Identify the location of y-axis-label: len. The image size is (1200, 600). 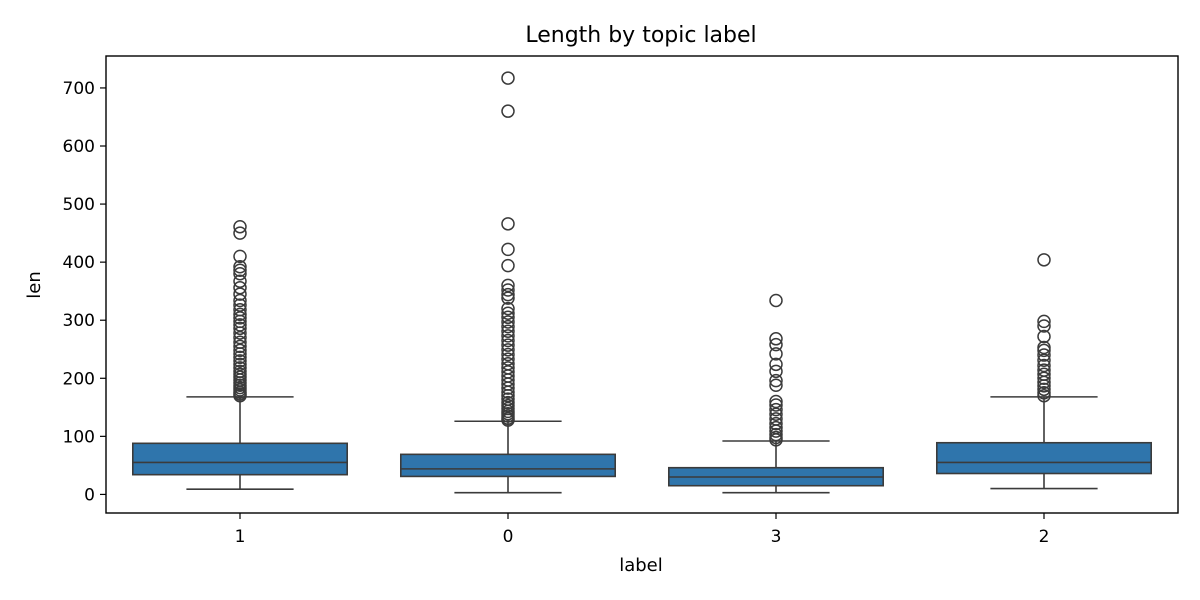
(34, 284).